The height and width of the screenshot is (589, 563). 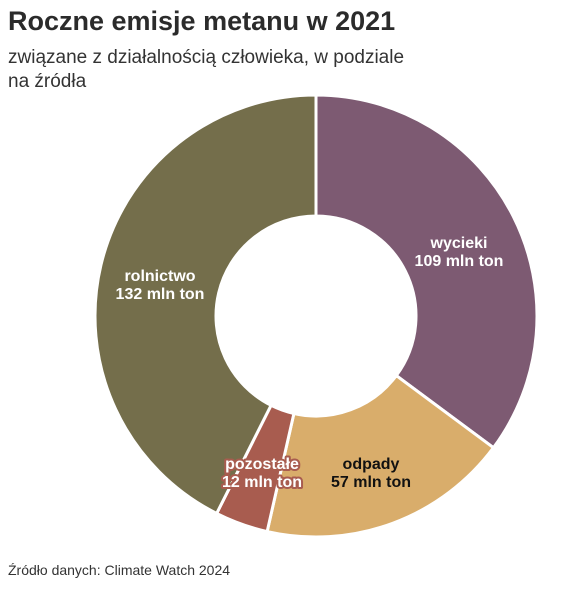 What do you see at coordinates (371, 473) in the screenshot?
I see `slice-label-odpady: odpady 57 mln ton` at bounding box center [371, 473].